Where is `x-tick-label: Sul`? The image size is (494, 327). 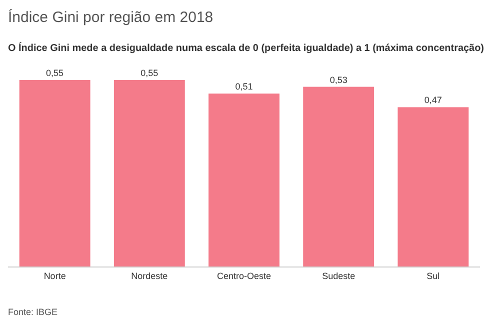
x-tick-label: Sul is located at coordinates (433, 276).